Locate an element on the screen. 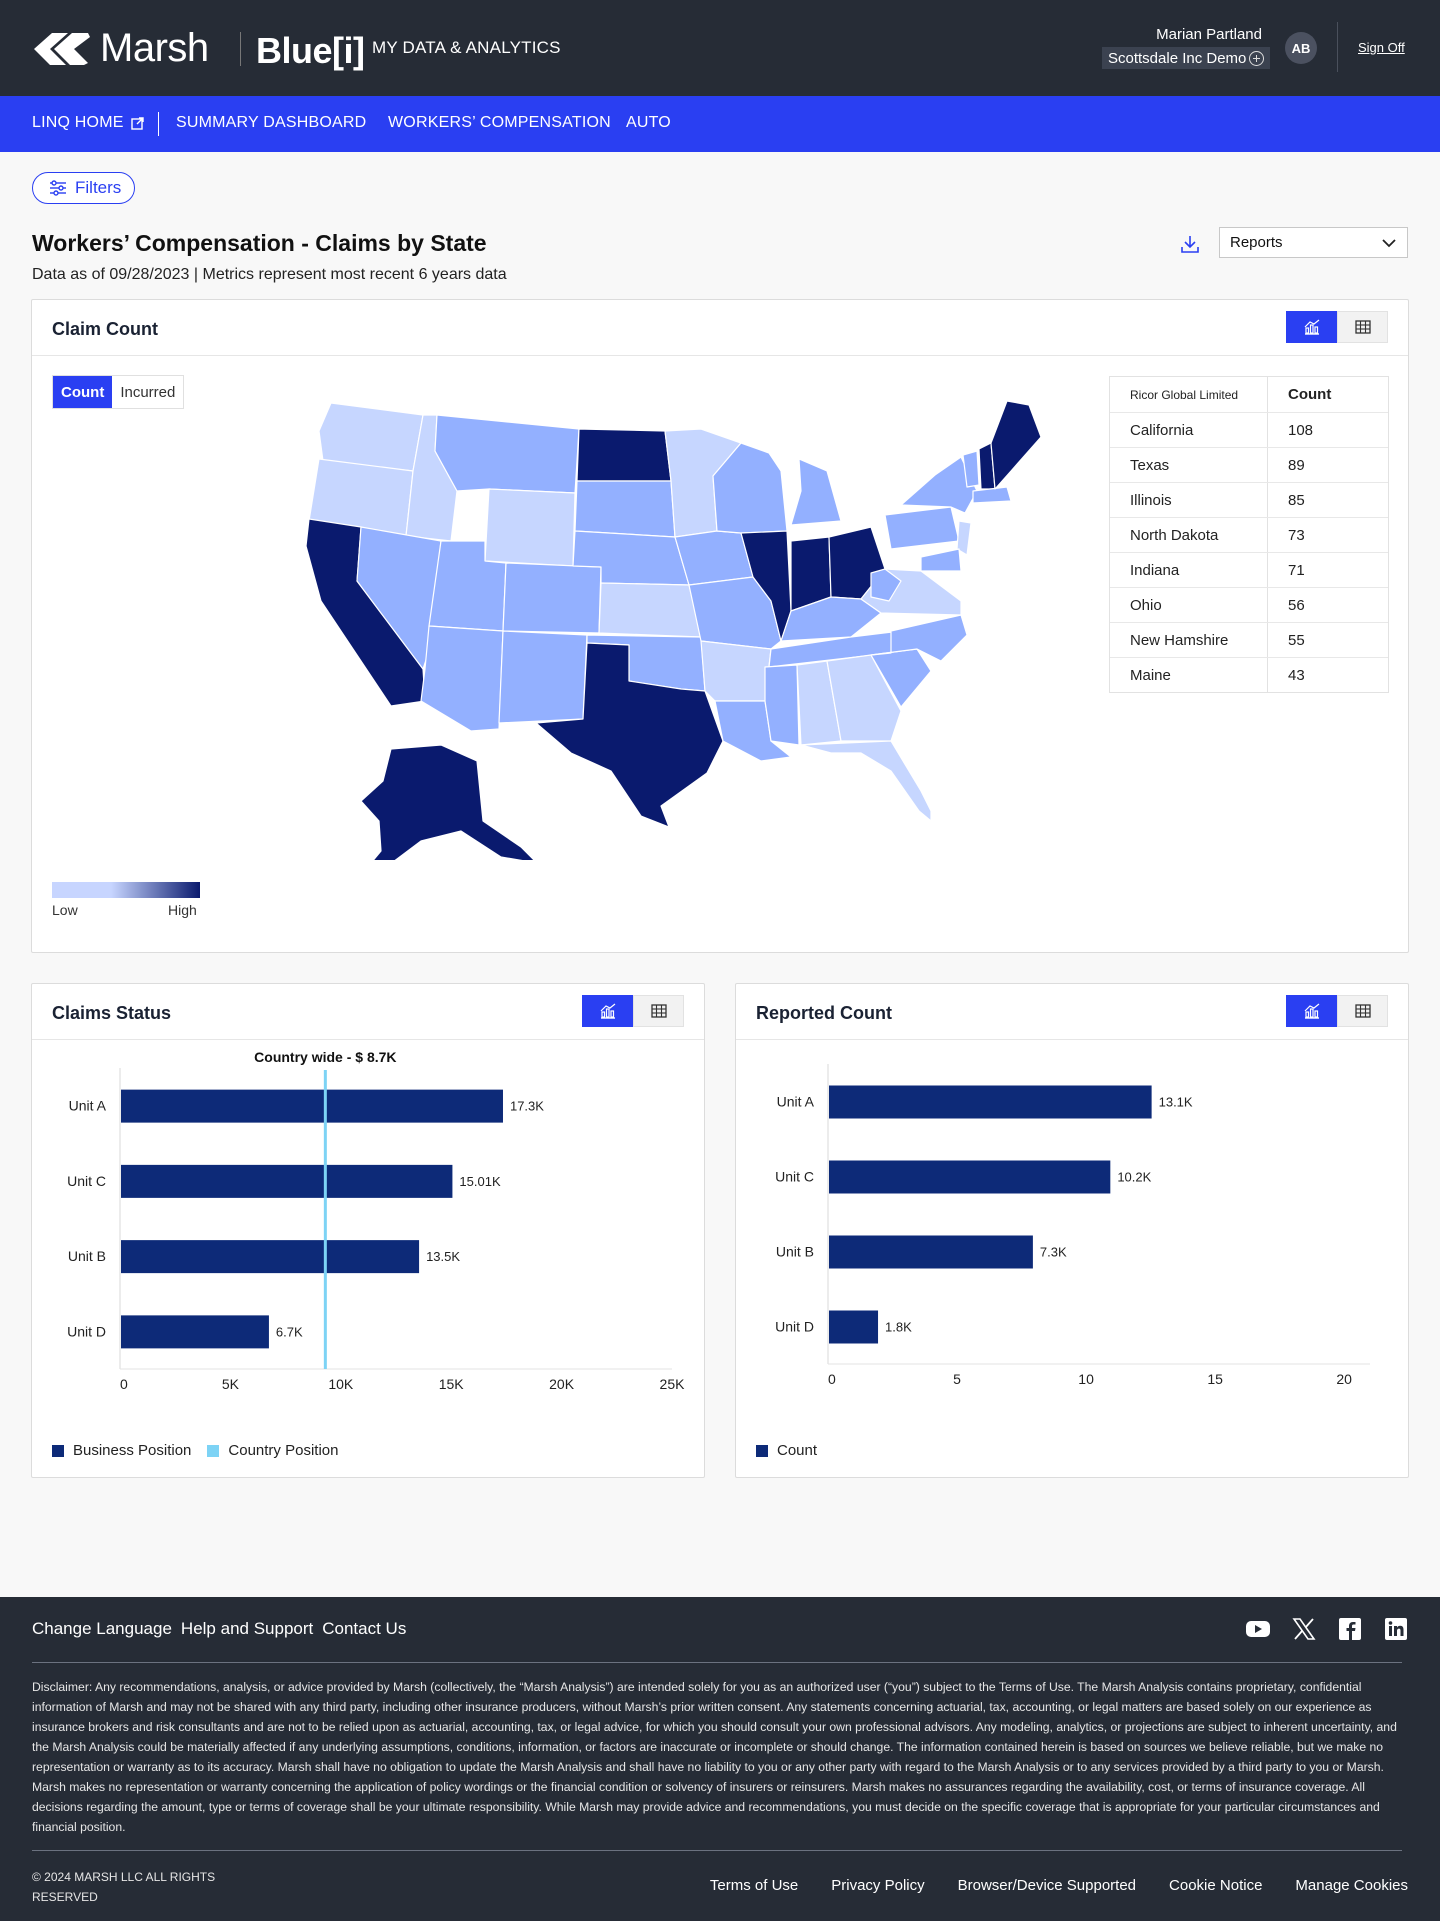 The width and height of the screenshot is (1440, 1921). footer-divider is located at coordinates (717, 1850).